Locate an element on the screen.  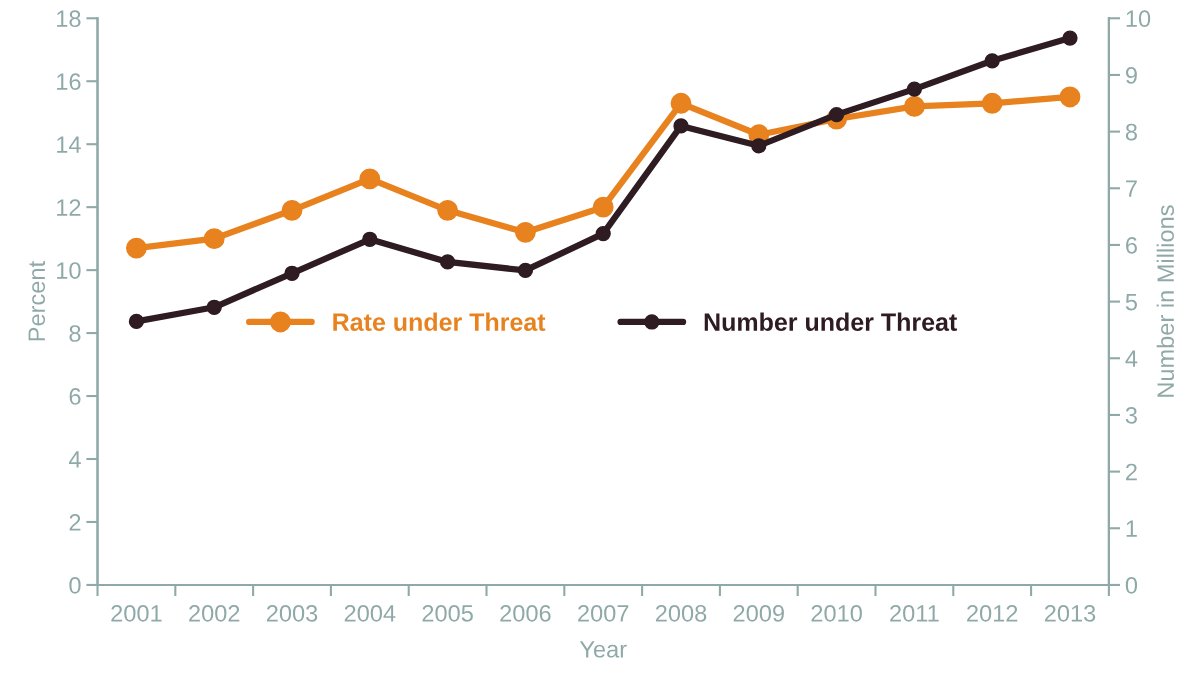
legend-label: Number under Threat is located at coordinates (830, 321).